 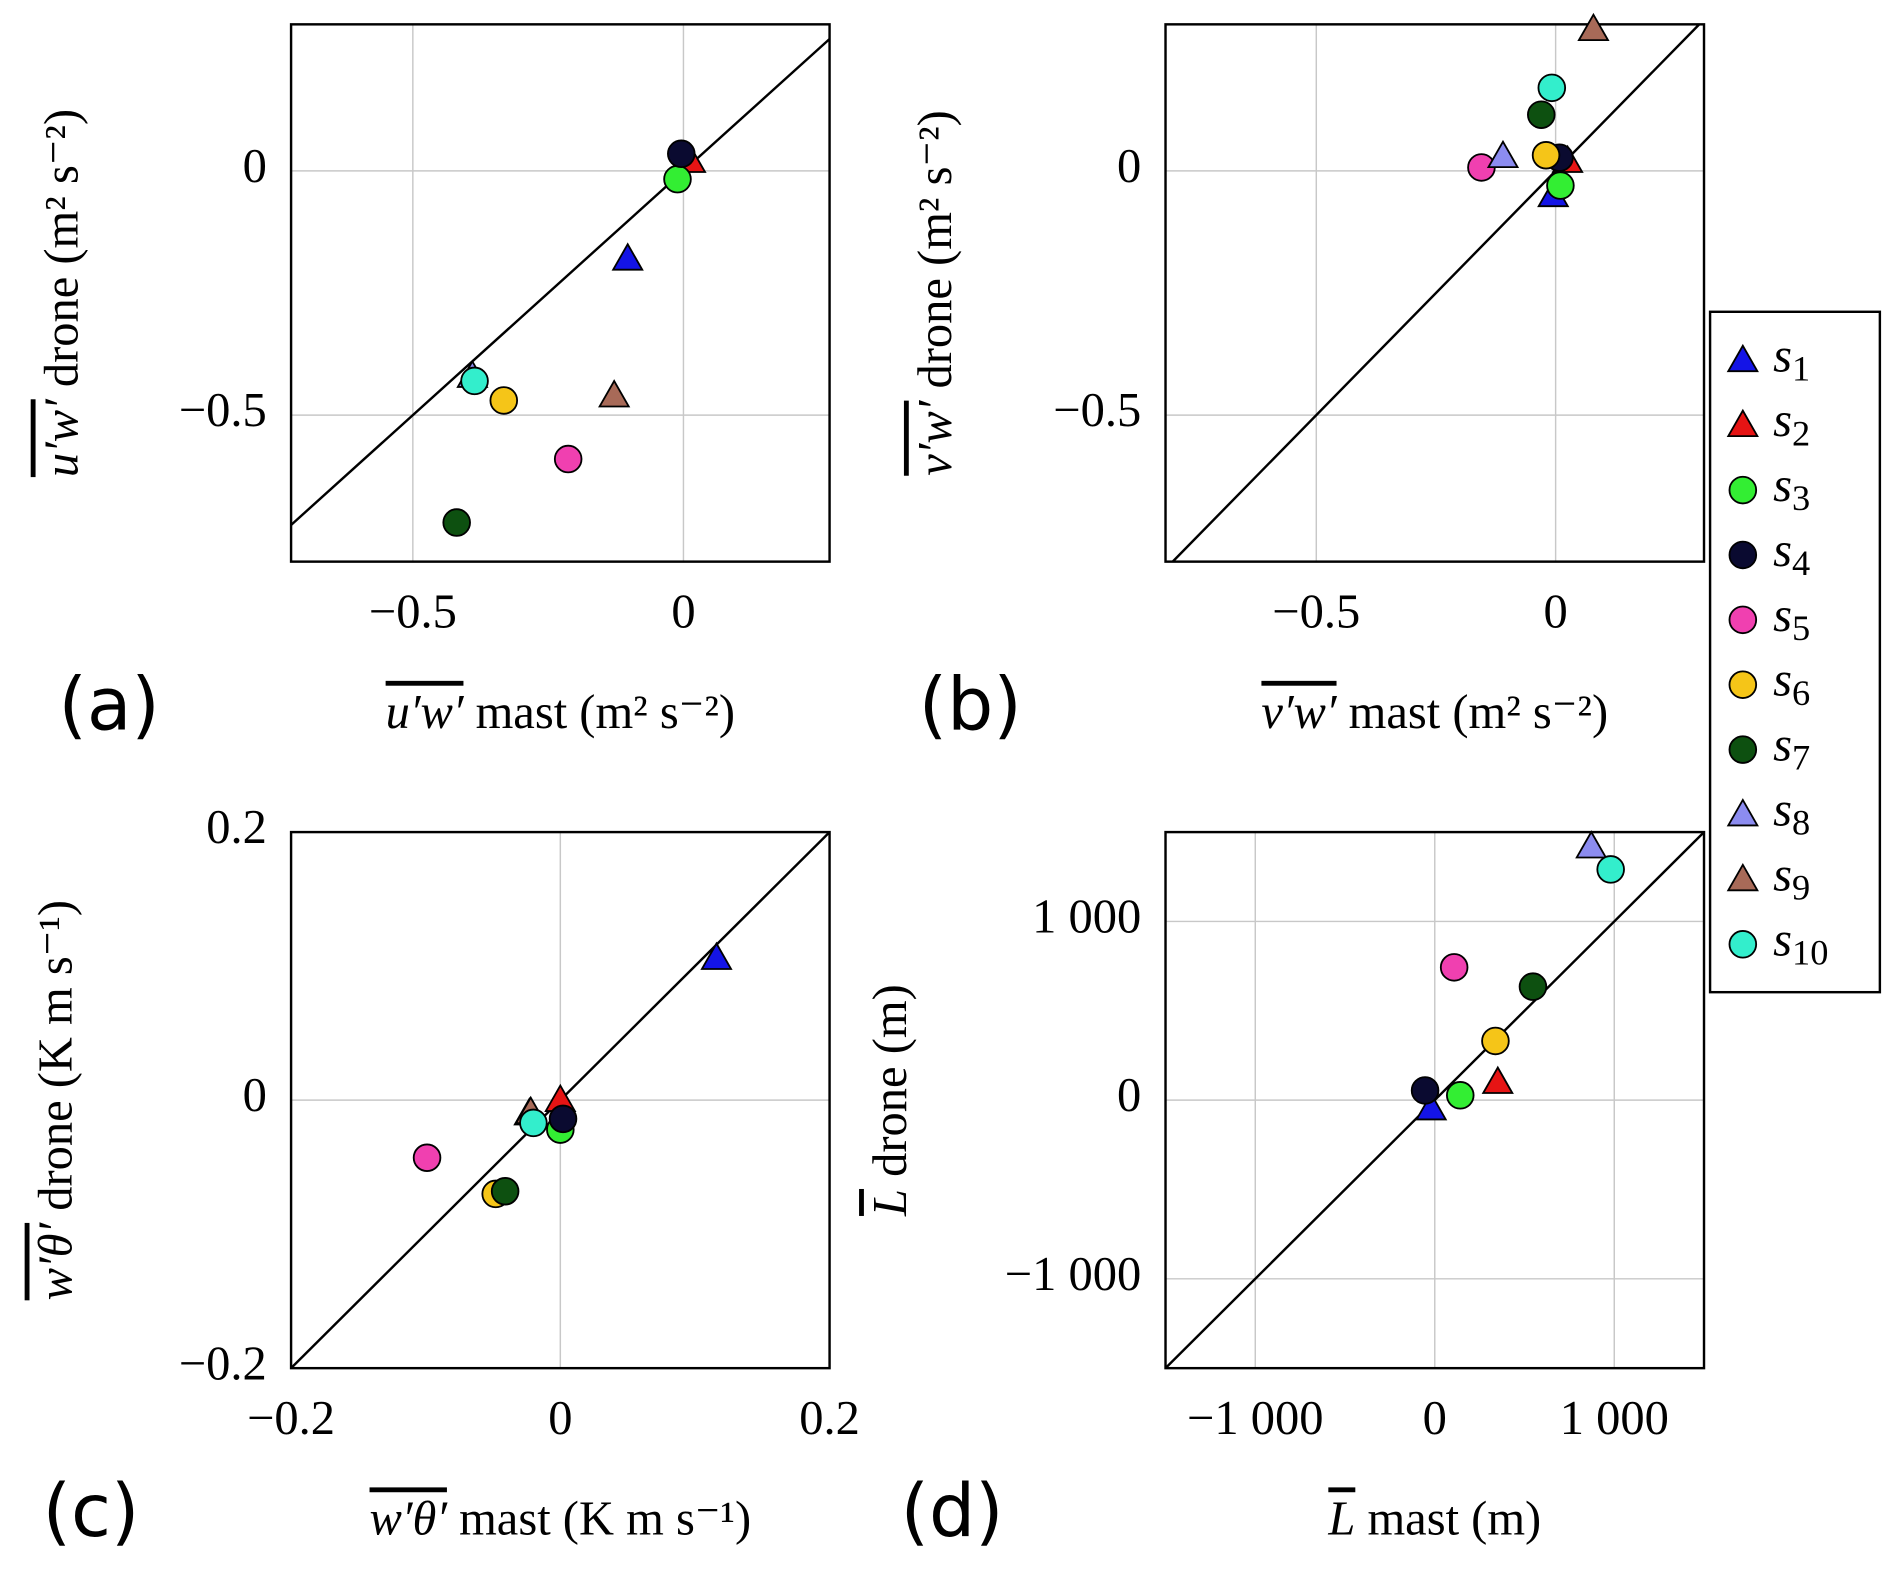 I want to click on x-tick-label: 1 000, so click(x=1614, y=1418).